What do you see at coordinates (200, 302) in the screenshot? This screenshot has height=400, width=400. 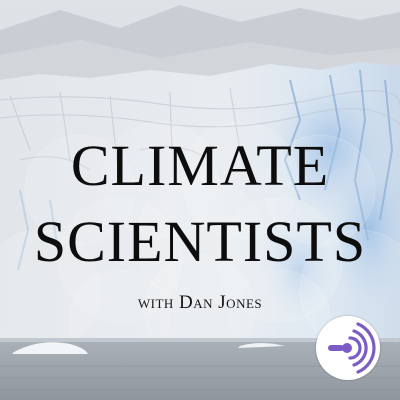 I see `host-byline: with Dan Jones` at bounding box center [200, 302].